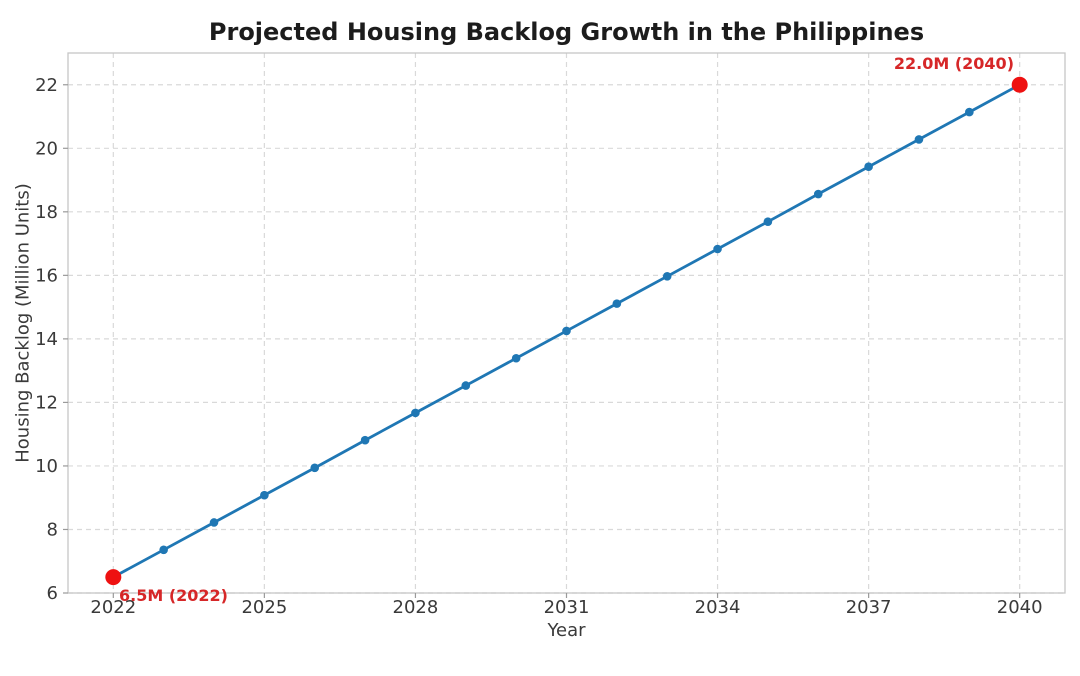 This screenshot has width=1080, height=676. Describe the element at coordinates (46, 148) in the screenshot. I see `y-tick-label: 20` at that location.